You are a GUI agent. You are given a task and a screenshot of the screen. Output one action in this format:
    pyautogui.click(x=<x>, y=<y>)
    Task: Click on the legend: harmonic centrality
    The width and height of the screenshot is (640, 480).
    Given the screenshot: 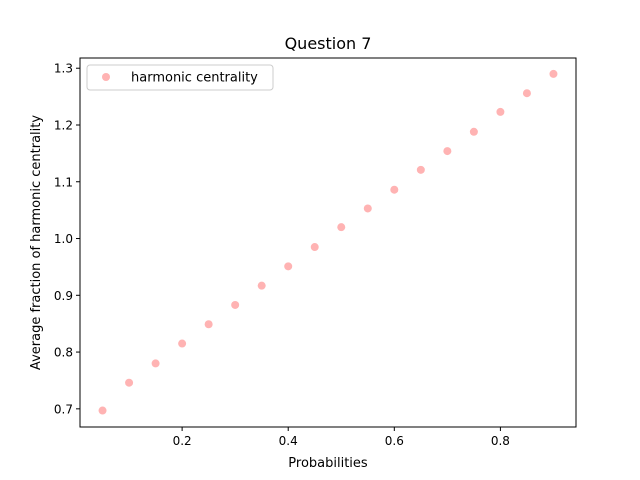 What is the action you would take?
    pyautogui.click(x=180, y=77)
    